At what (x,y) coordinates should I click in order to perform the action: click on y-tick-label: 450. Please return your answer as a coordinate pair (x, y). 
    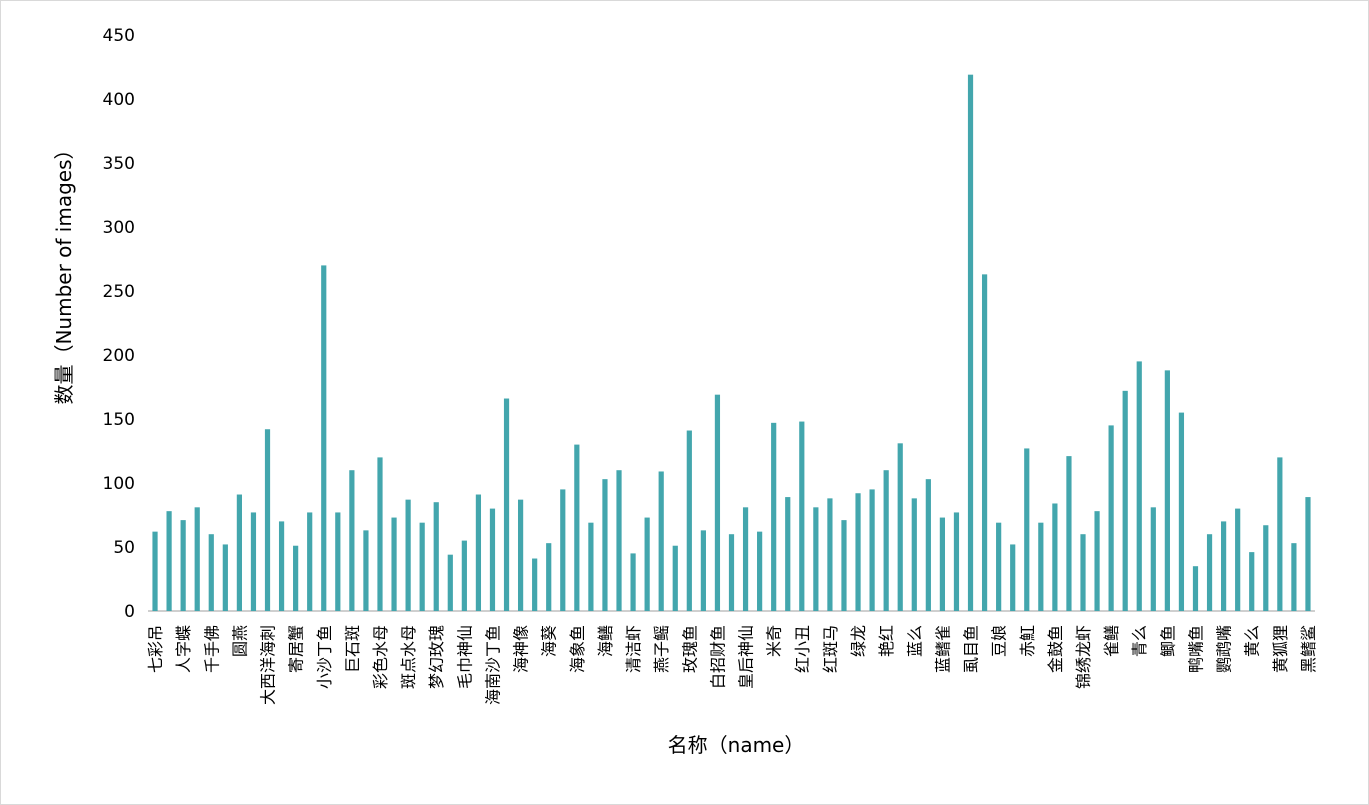
    Looking at the image, I should click on (119, 36).